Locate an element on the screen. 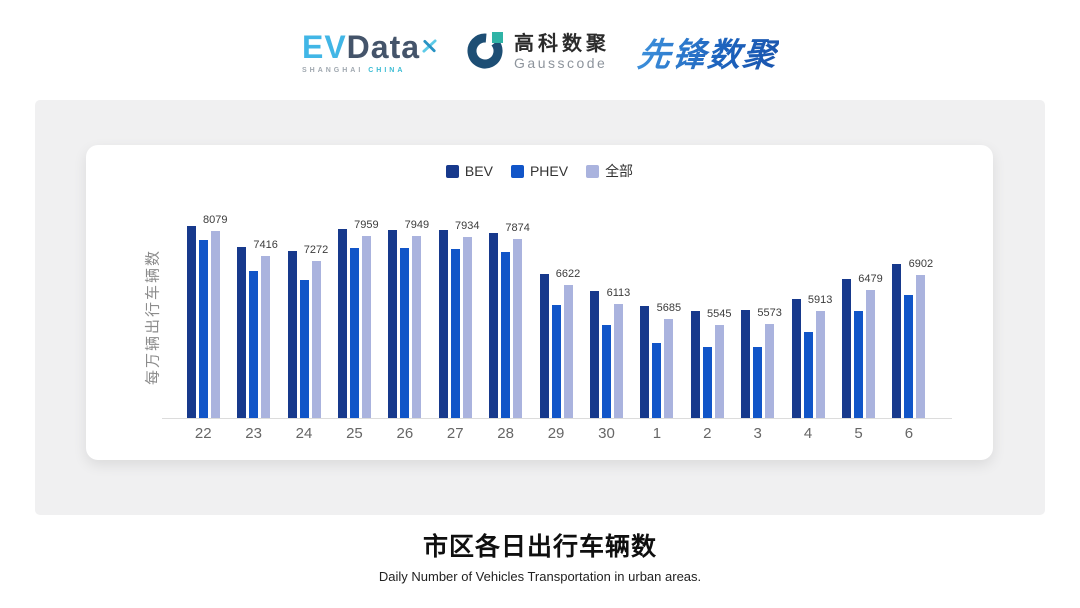 The image size is (1080, 608). x-tick-label: 4 is located at coordinates (808, 433).